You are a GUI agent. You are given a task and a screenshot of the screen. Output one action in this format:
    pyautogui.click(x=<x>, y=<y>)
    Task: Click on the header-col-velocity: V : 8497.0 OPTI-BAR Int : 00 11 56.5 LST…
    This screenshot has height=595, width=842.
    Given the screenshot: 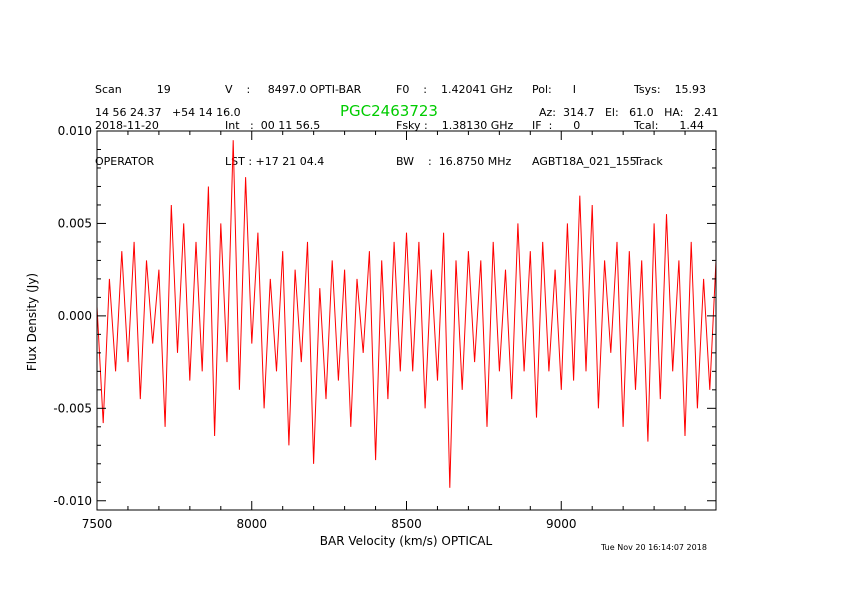 What is the action you would take?
    pyautogui.click(x=293, y=120)
    